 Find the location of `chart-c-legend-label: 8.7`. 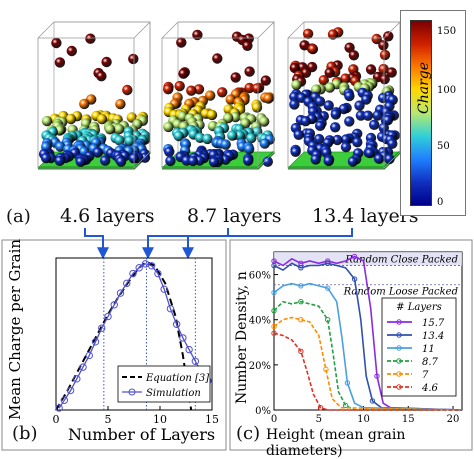

chart-c-legend-label: 8.7 is located at coordinates (430, 362).